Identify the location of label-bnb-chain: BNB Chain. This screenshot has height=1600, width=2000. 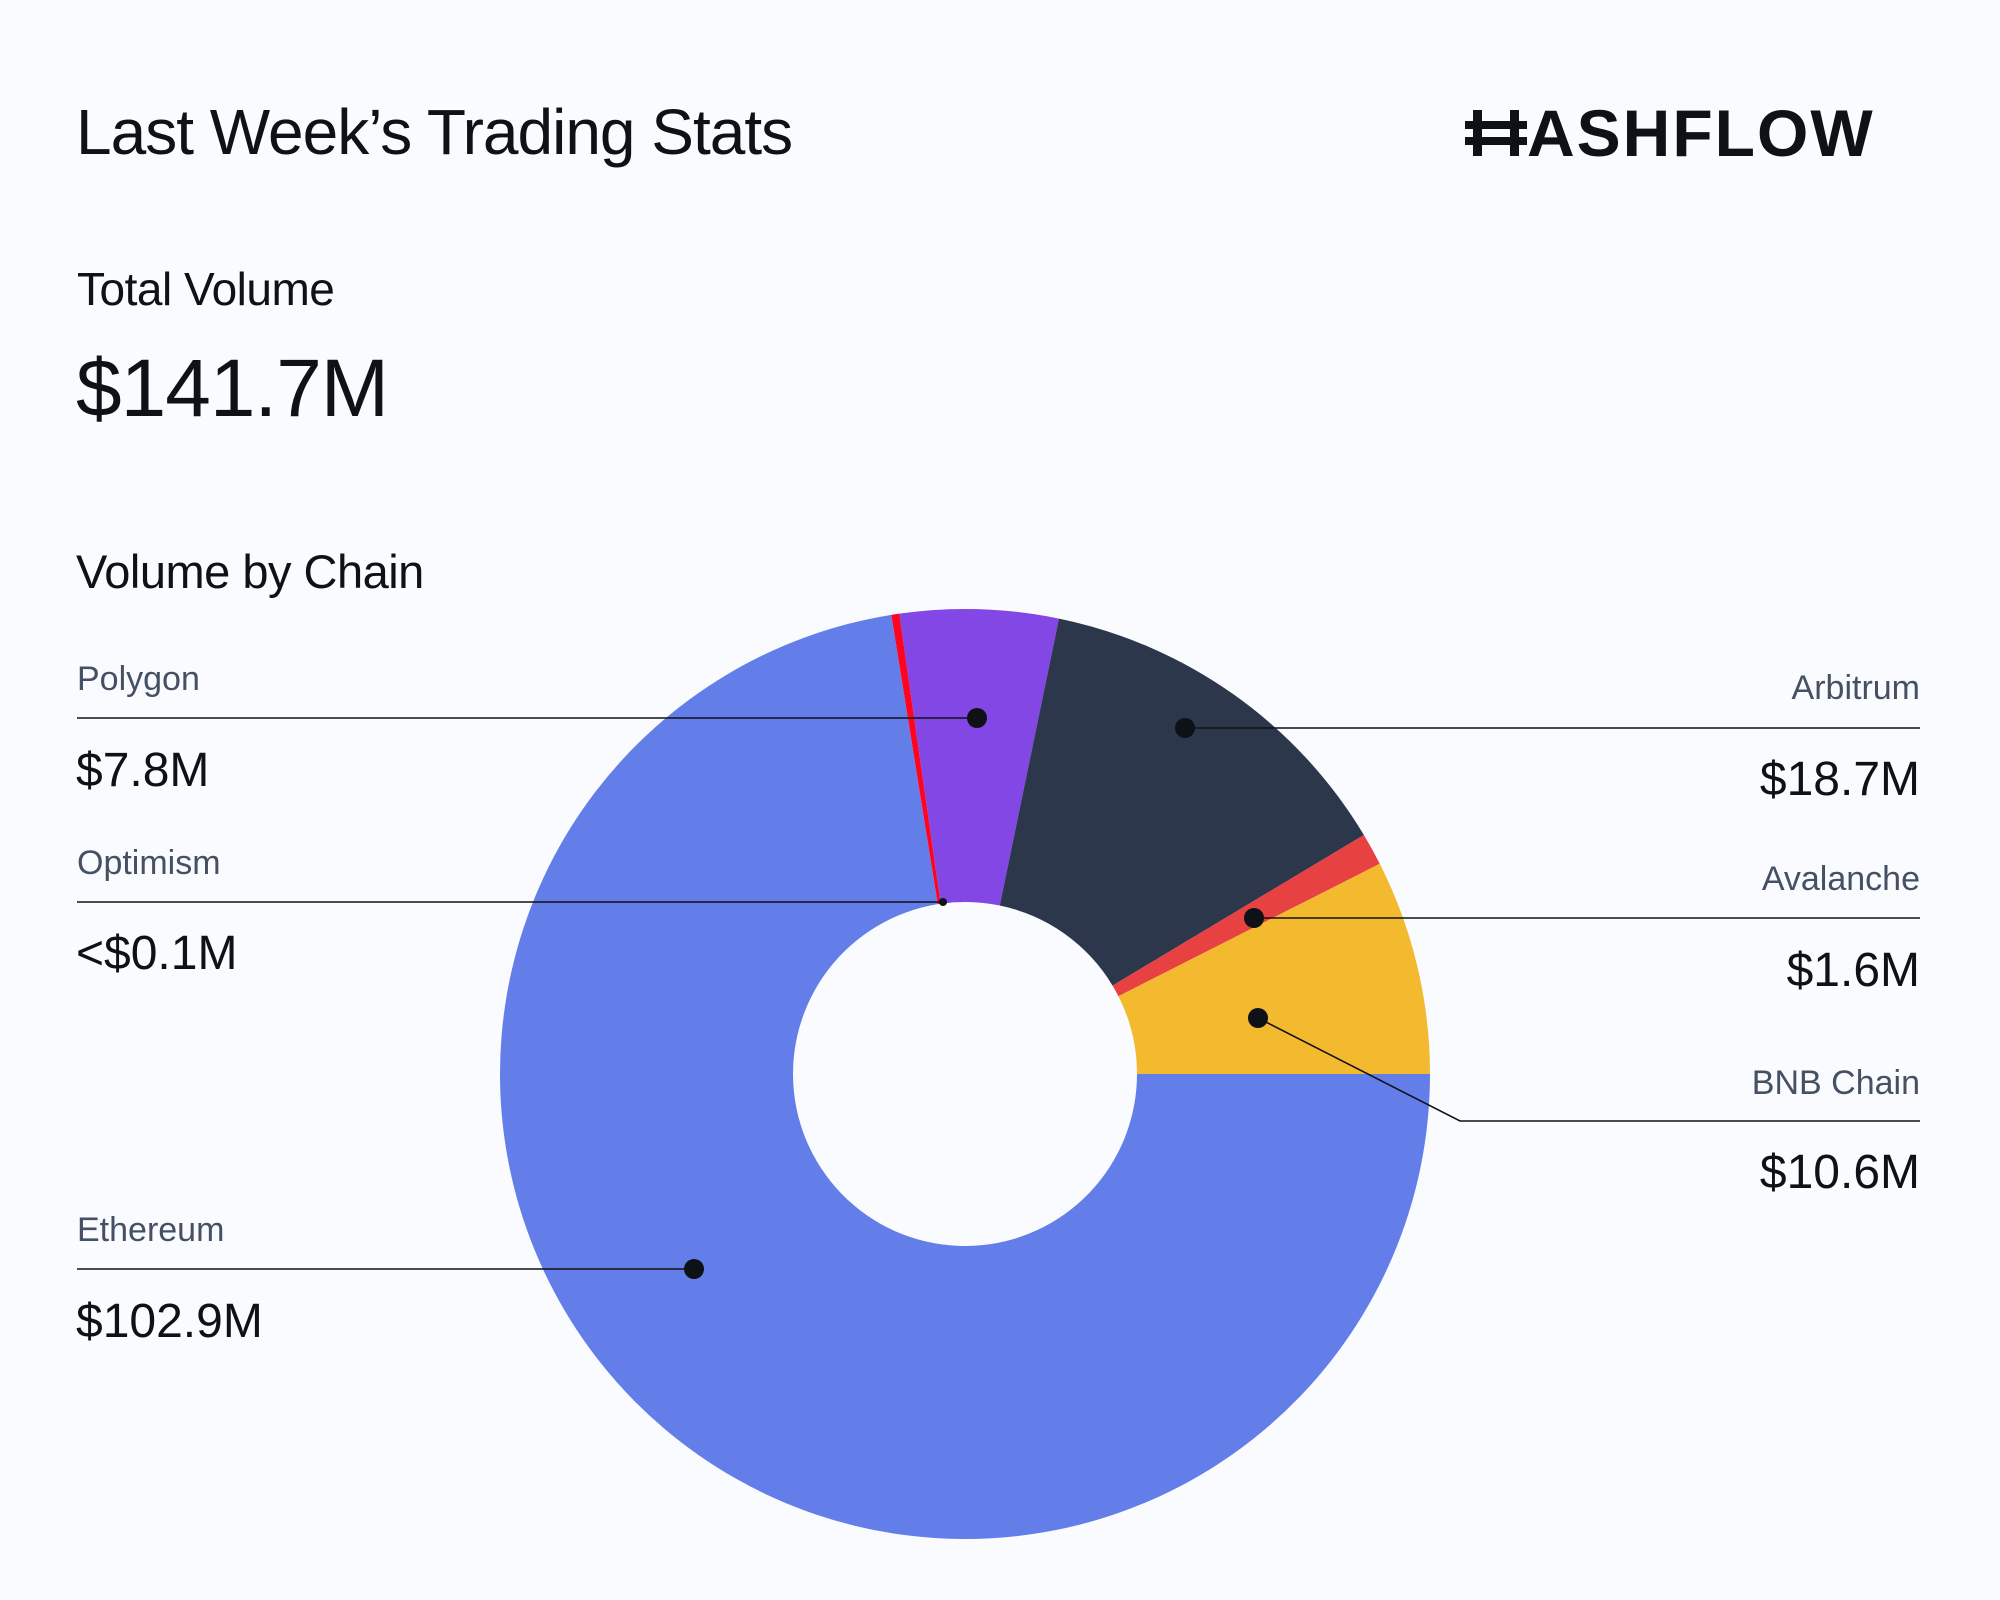
(1835, 1083).